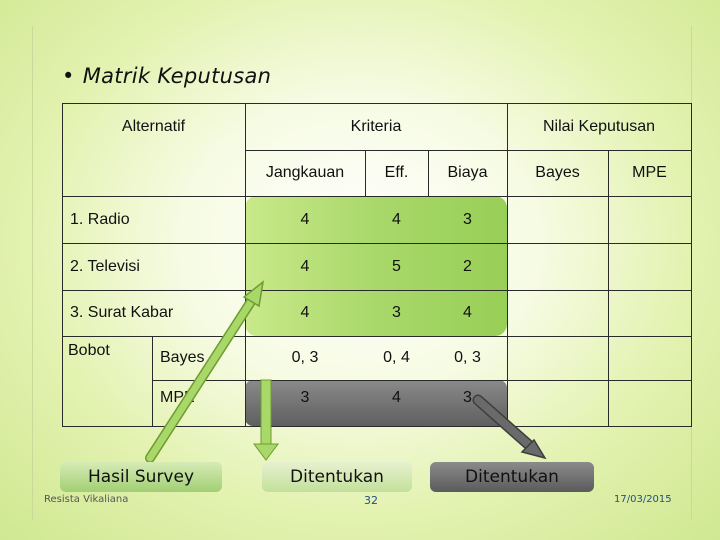 Image resolution: width=720 pixels, height=540 pixels. Describe the element at coordinates (337, 477) in the screenshot. I see `label-ditentukan-green: Ditentukan` at that location.